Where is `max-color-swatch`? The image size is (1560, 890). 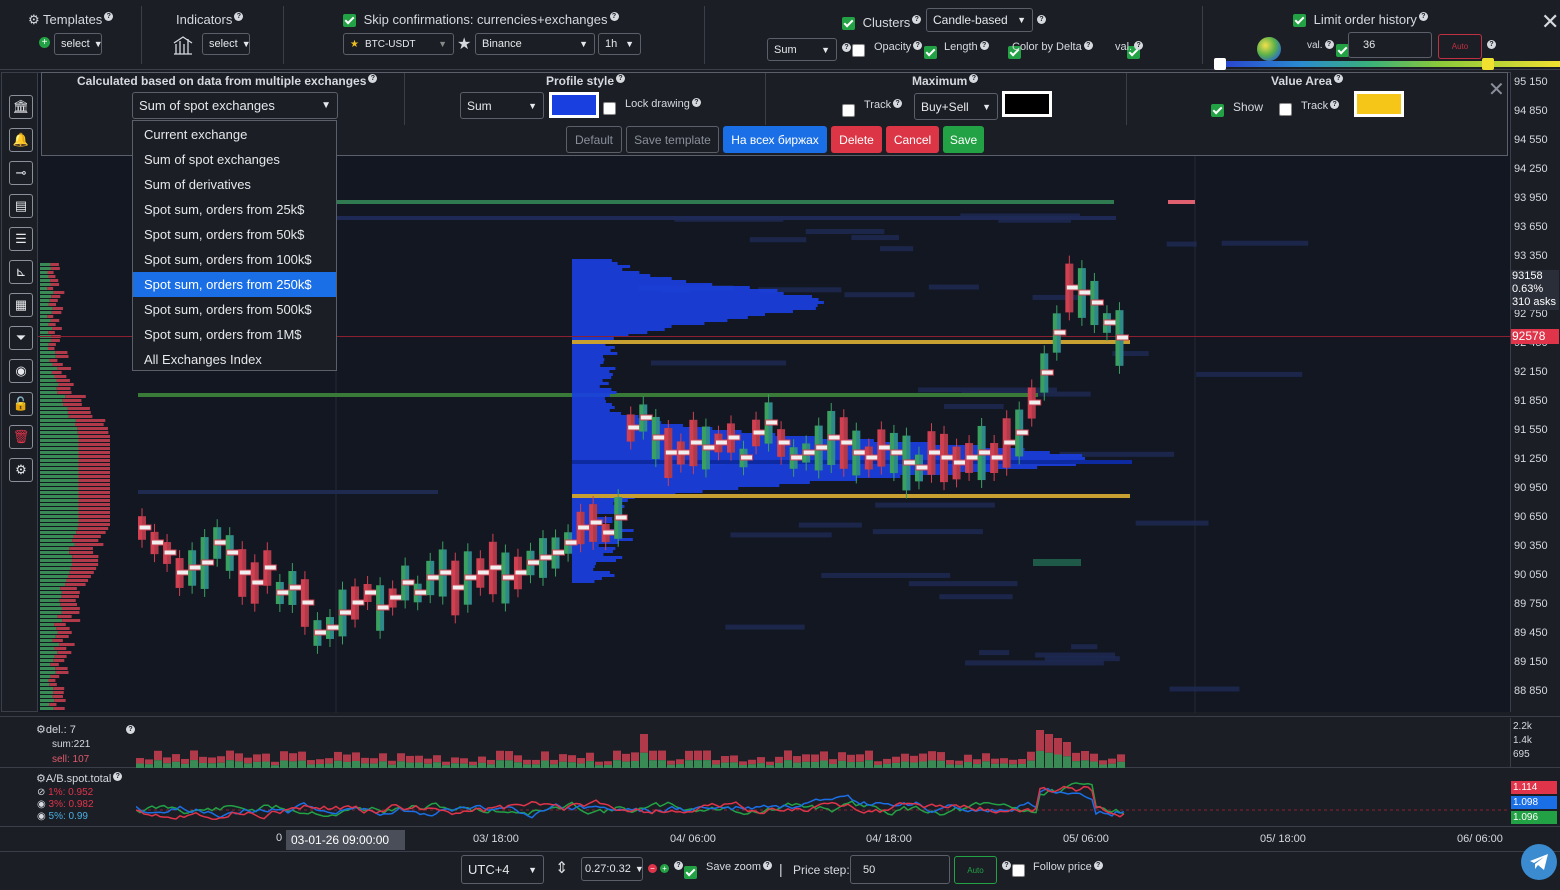 max-color-swatch is located at coordinates (1027, 104).